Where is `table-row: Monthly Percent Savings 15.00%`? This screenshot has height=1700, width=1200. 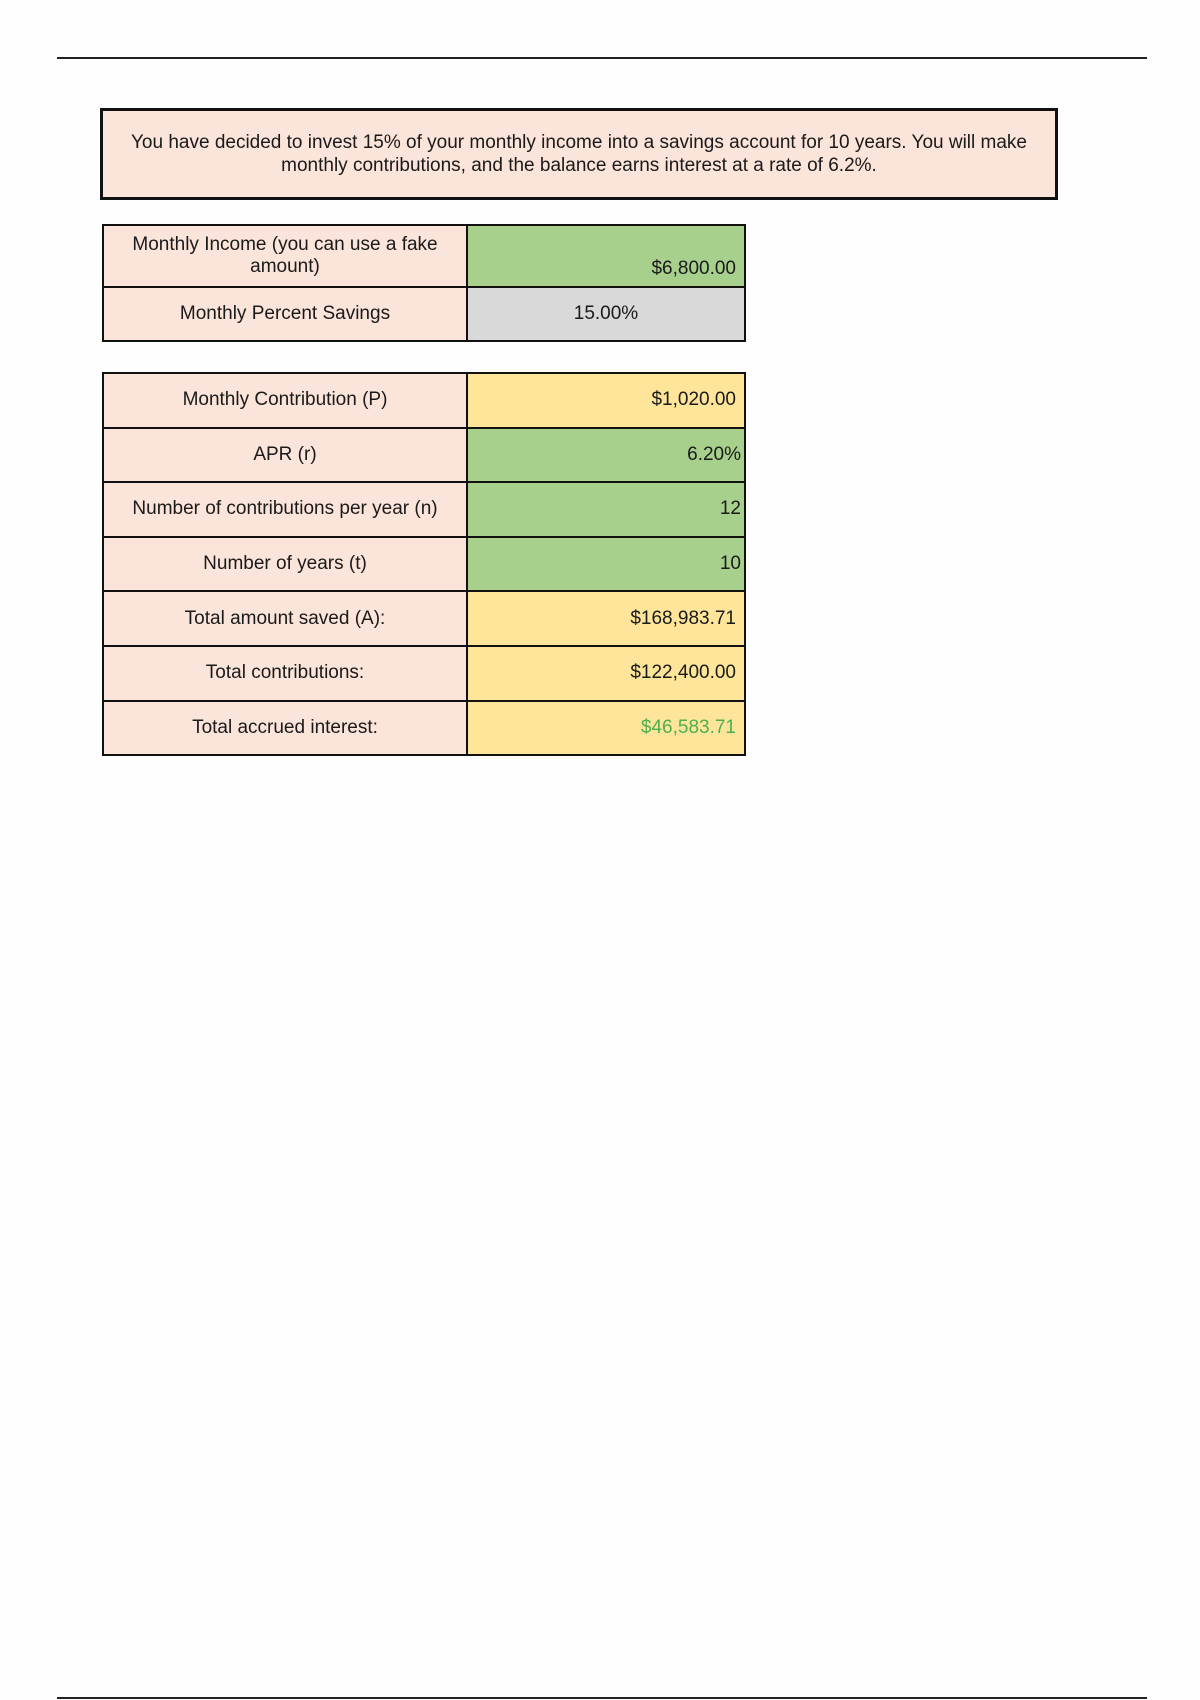 table-row: Monthly Percent Savings 15.00% is located at coordinates (424, 314).